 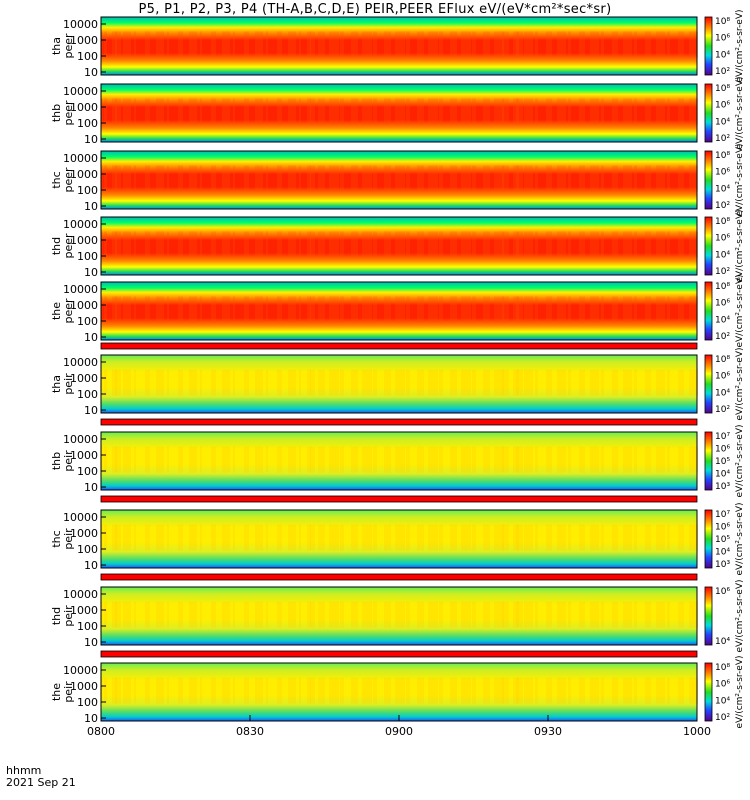 I want to click on spectrogram-thc-peir, so click(x=399, y=539).